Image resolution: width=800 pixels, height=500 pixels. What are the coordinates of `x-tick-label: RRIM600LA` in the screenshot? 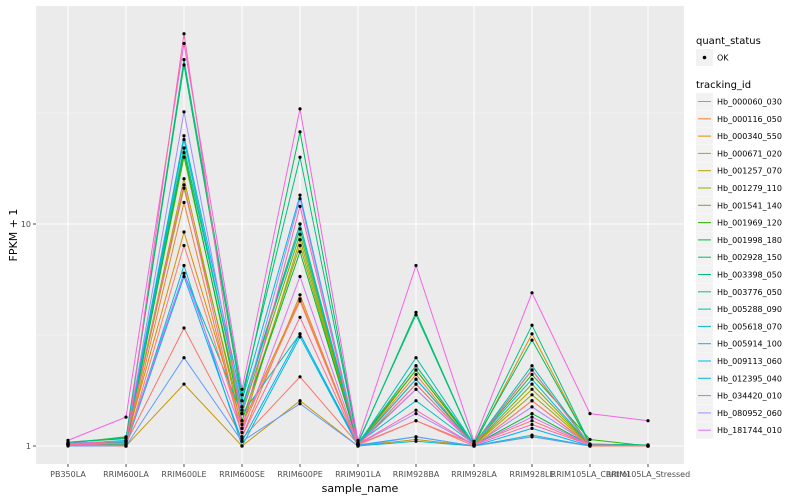 It's located at (126, 474).